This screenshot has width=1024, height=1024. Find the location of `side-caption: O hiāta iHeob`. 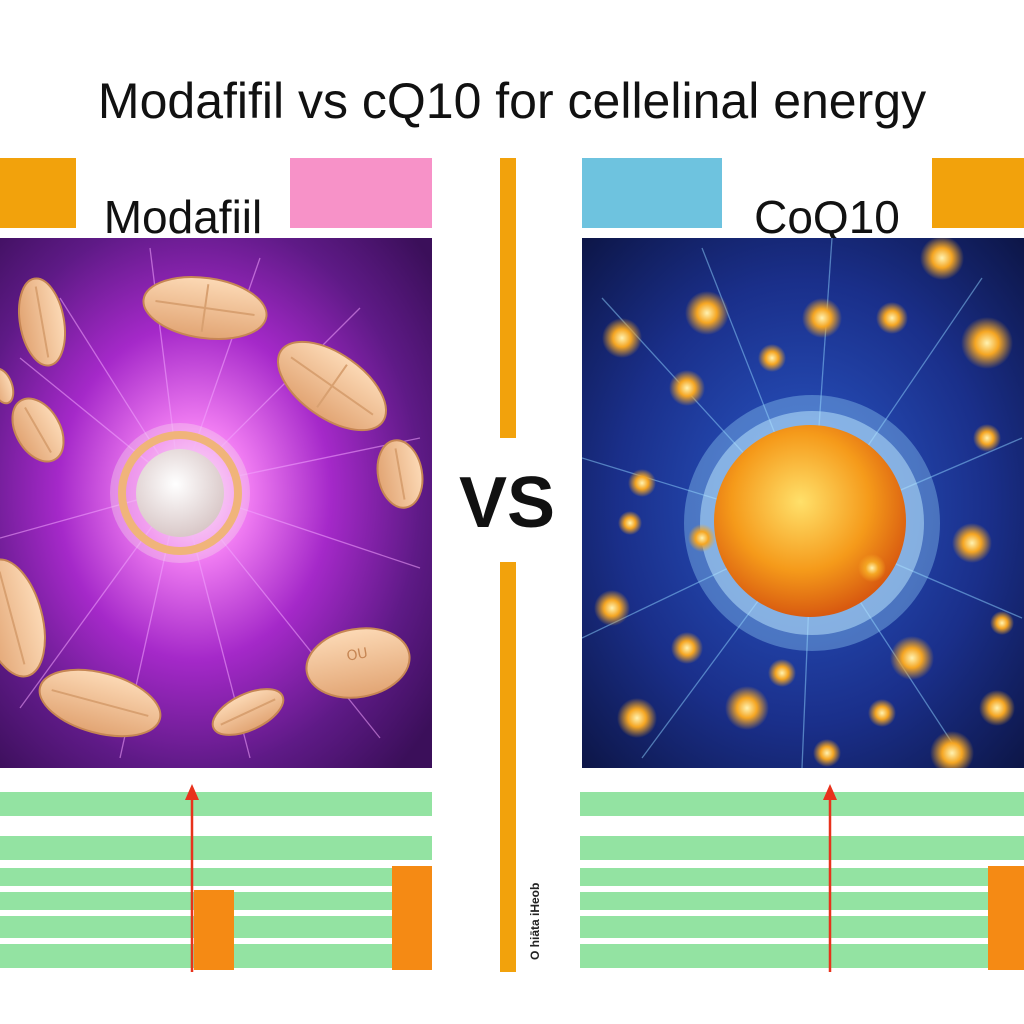

side-caption: O hiāta iHeob is located at coordinates (535, 921).